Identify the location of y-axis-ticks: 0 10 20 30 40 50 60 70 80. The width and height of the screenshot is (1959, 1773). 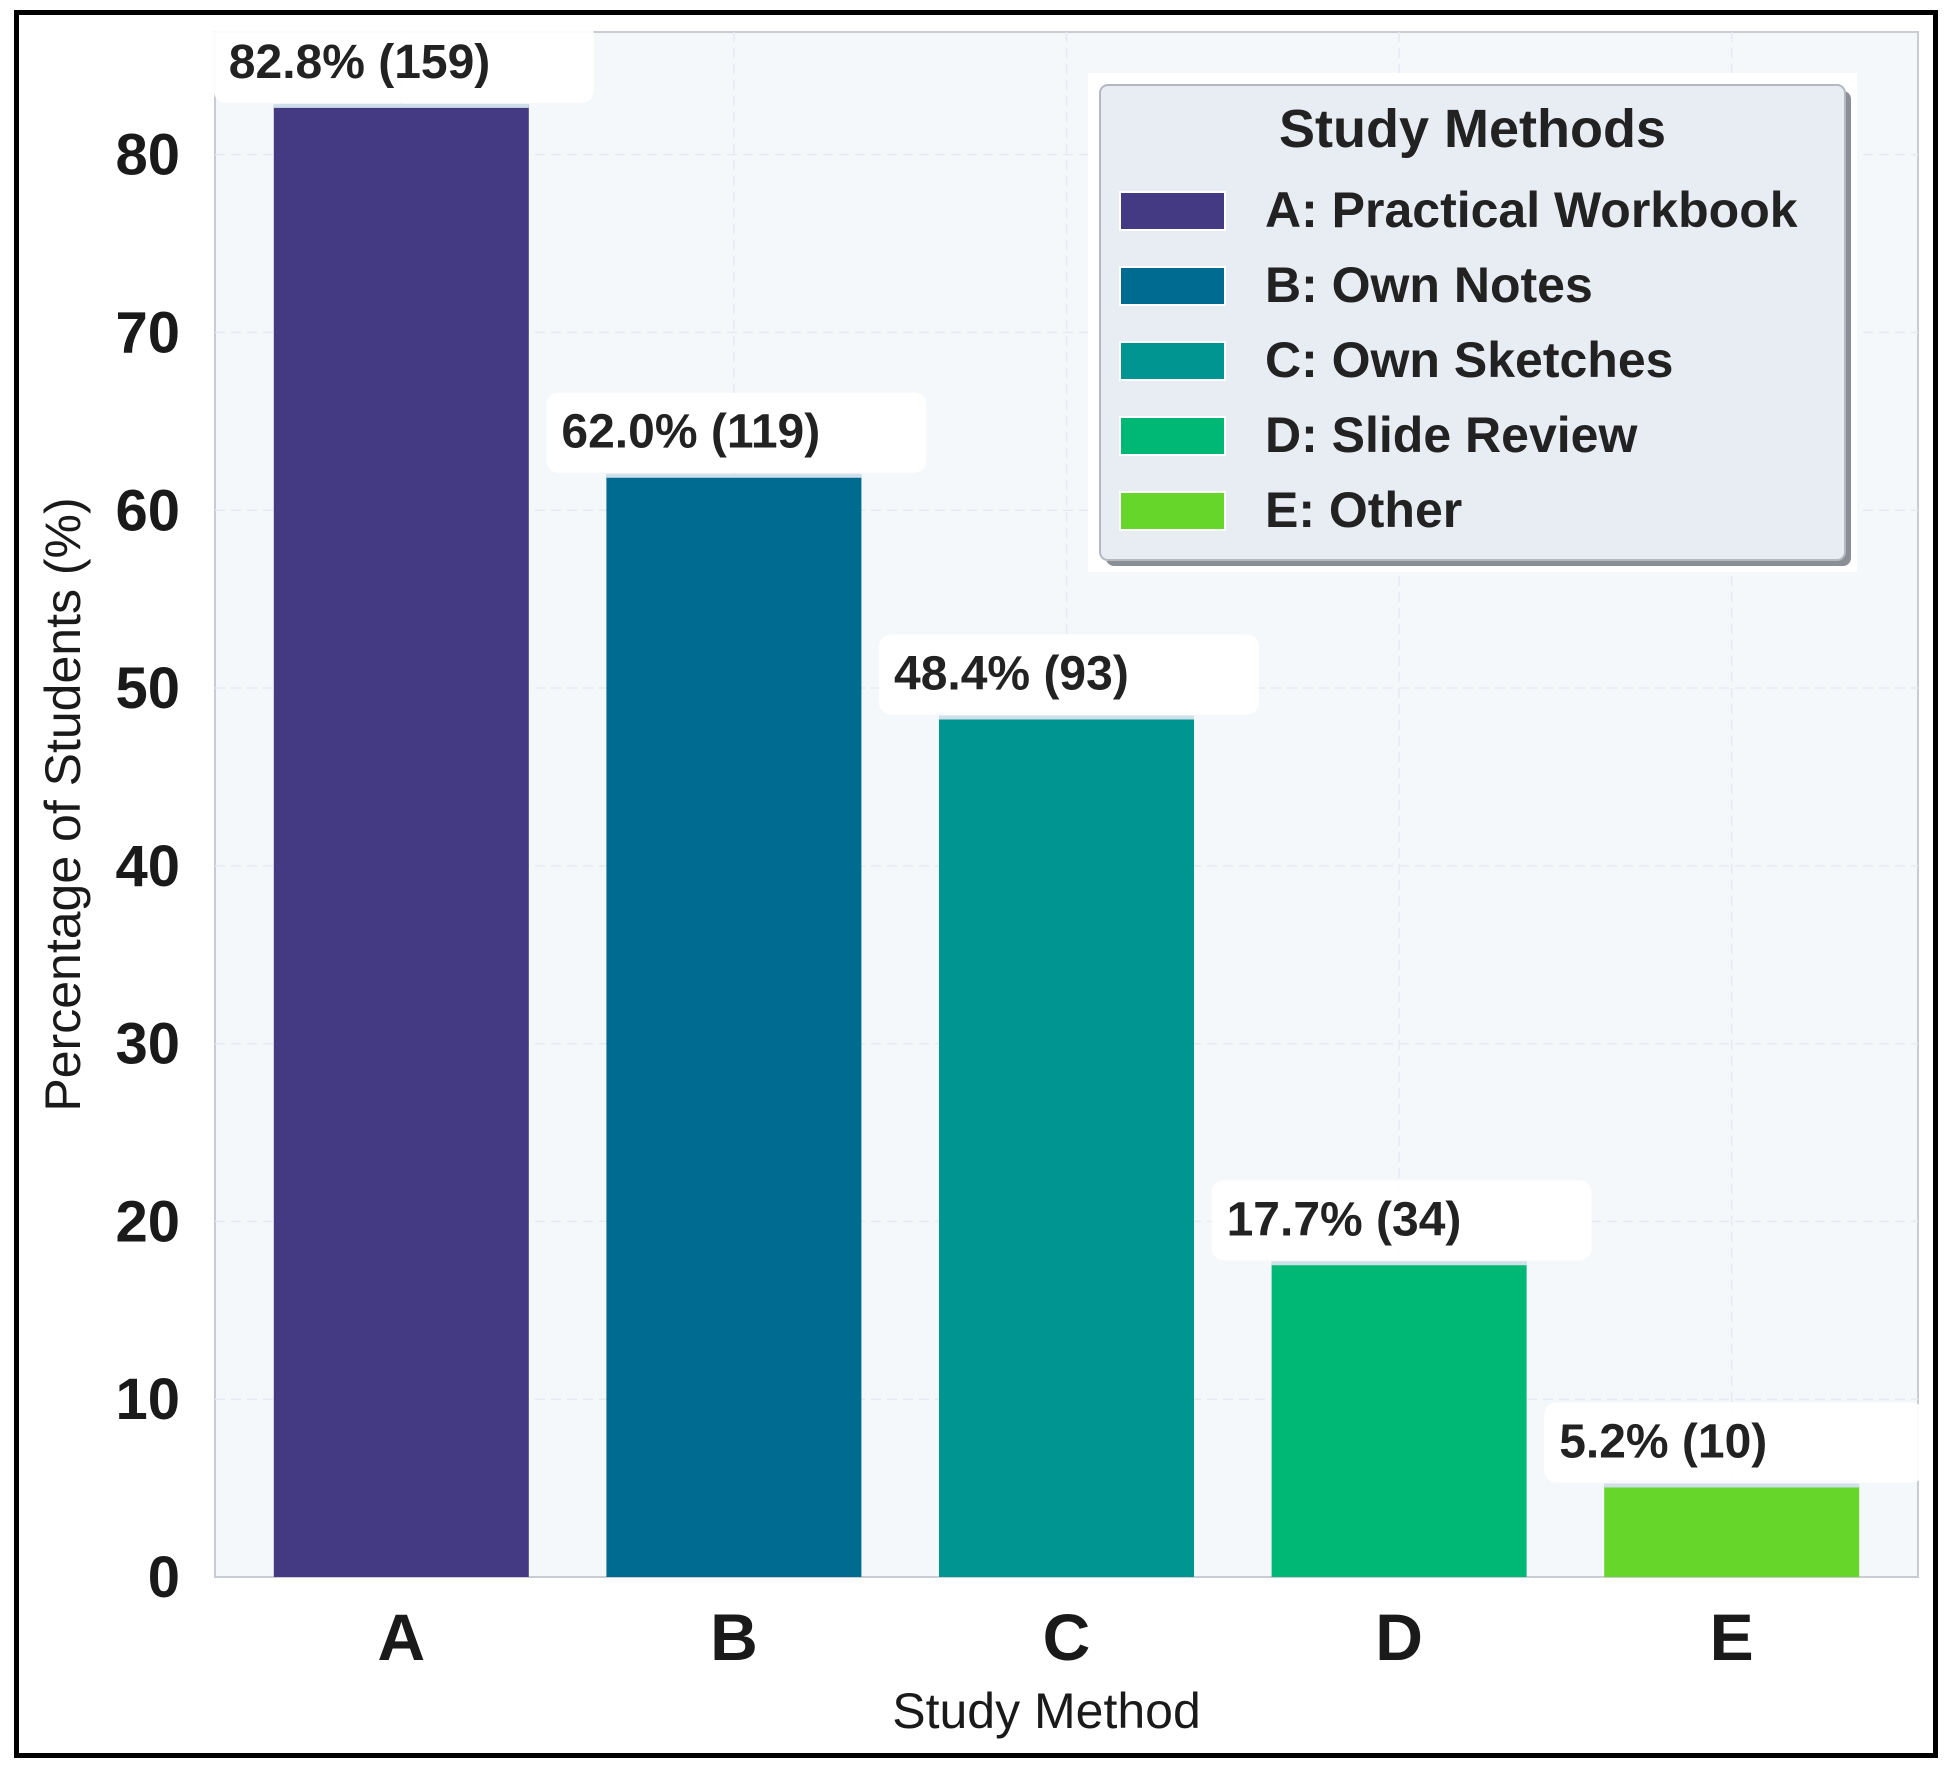
(147, 866).